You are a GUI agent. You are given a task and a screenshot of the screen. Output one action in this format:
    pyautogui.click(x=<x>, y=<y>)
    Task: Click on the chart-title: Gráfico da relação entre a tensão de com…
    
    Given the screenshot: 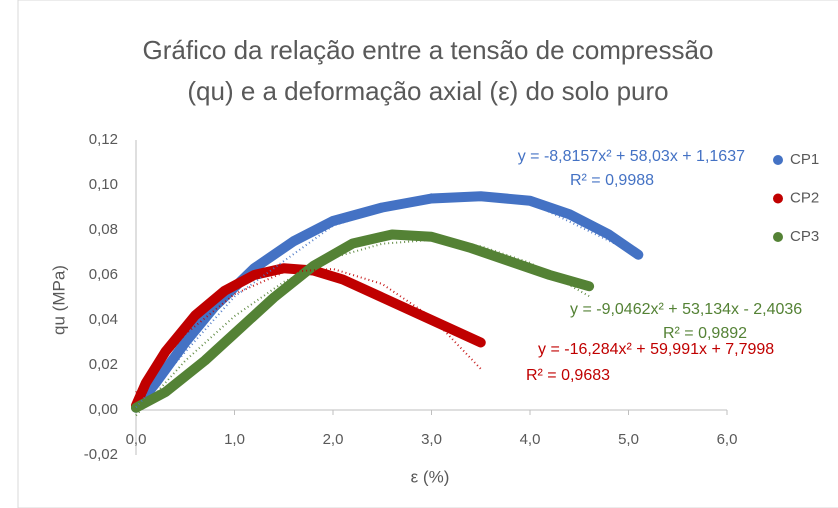 What is the action you would take?
    pyautogui.click(x=428, y=50)
    